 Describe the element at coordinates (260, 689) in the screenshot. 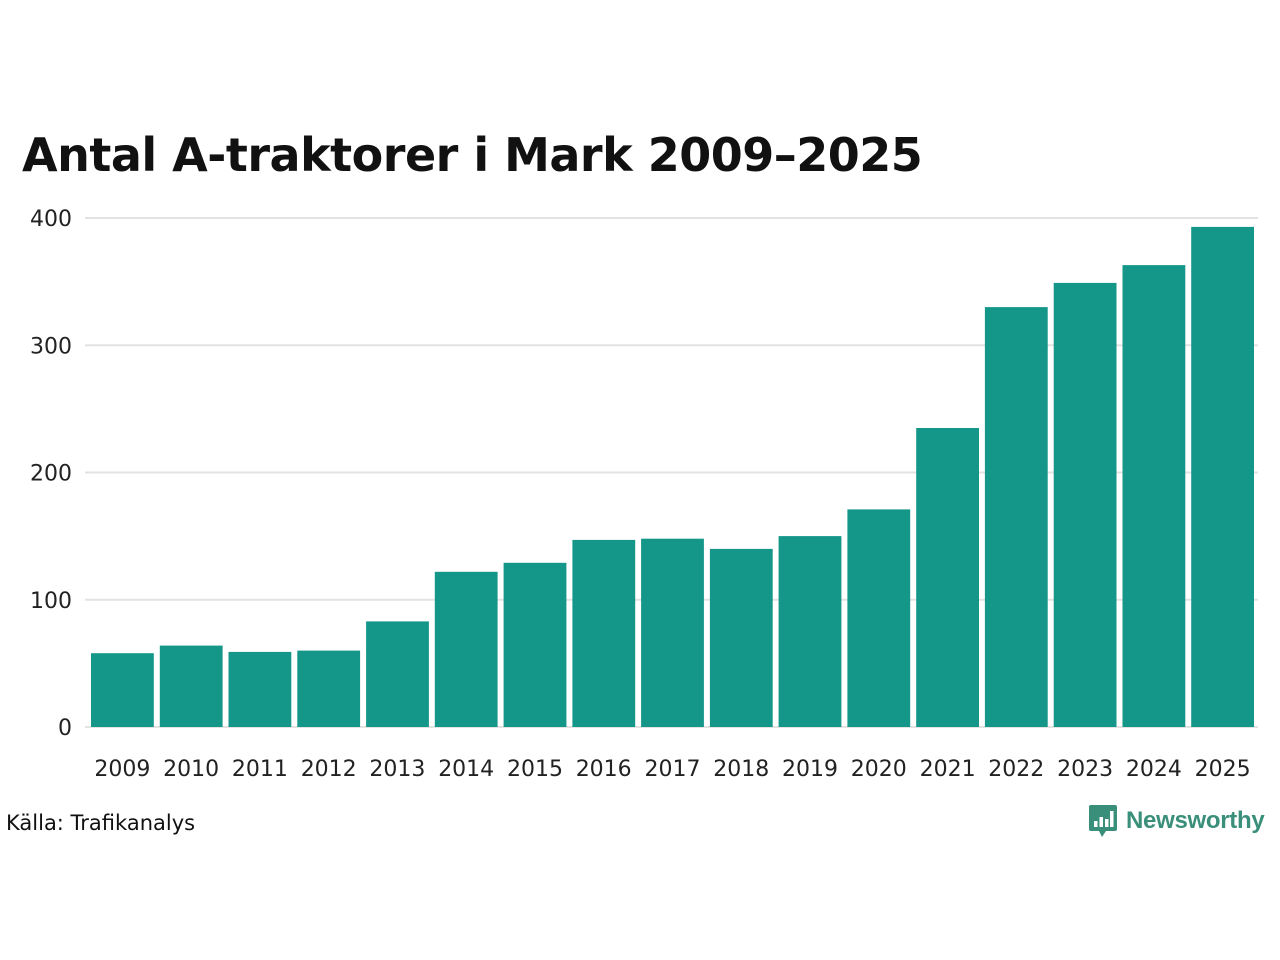

I see `bar-2011` at that location.